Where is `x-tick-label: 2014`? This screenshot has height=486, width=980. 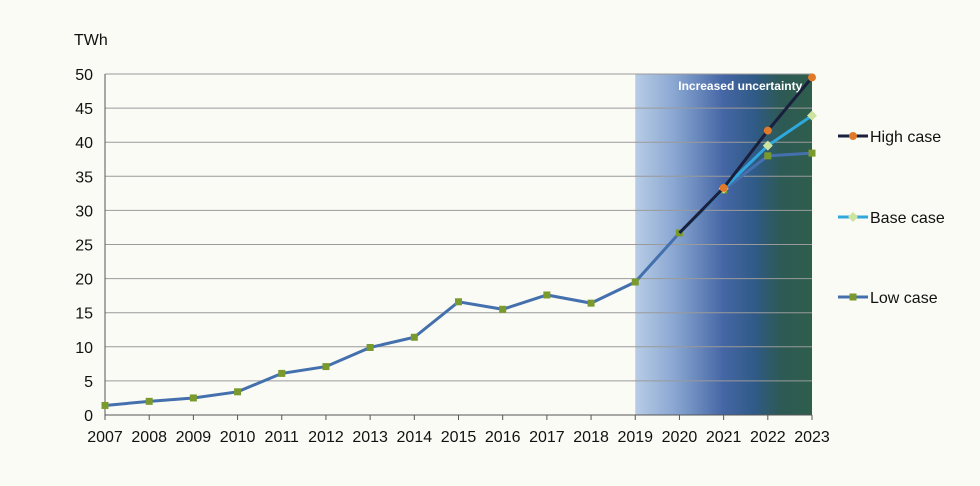
x-tick-label: 2014 is located at coordinates (415, 437).